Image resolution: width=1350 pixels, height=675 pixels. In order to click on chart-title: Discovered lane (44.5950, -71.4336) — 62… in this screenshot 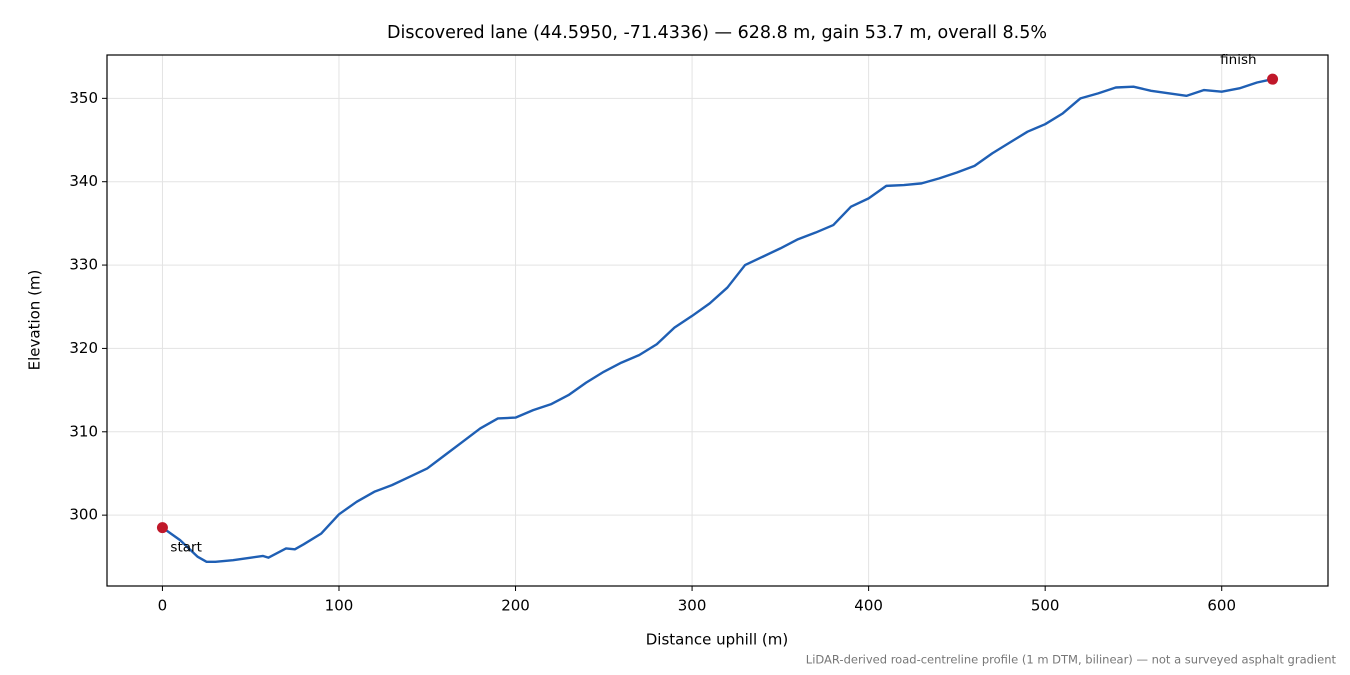, I will do `click(717, 33)`.